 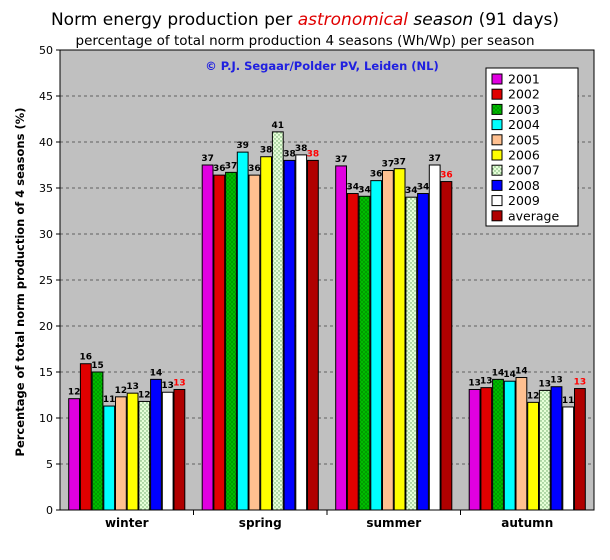 I want to click on y-tick-label: 5, so click(x=49, y=464).